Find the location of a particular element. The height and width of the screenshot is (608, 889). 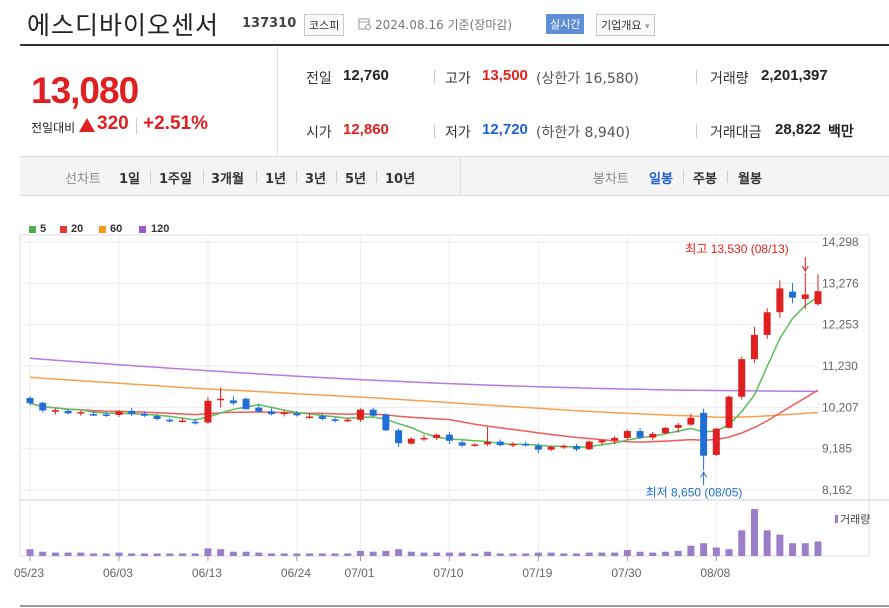

candle-weekly: 주봉 is located at coordinates (705, 179).